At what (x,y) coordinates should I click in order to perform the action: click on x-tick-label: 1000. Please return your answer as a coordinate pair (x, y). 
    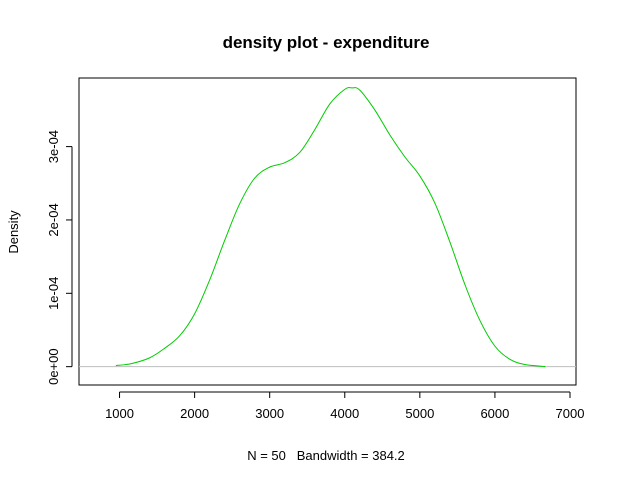
    Looking at the image, I should click on (119, 413).